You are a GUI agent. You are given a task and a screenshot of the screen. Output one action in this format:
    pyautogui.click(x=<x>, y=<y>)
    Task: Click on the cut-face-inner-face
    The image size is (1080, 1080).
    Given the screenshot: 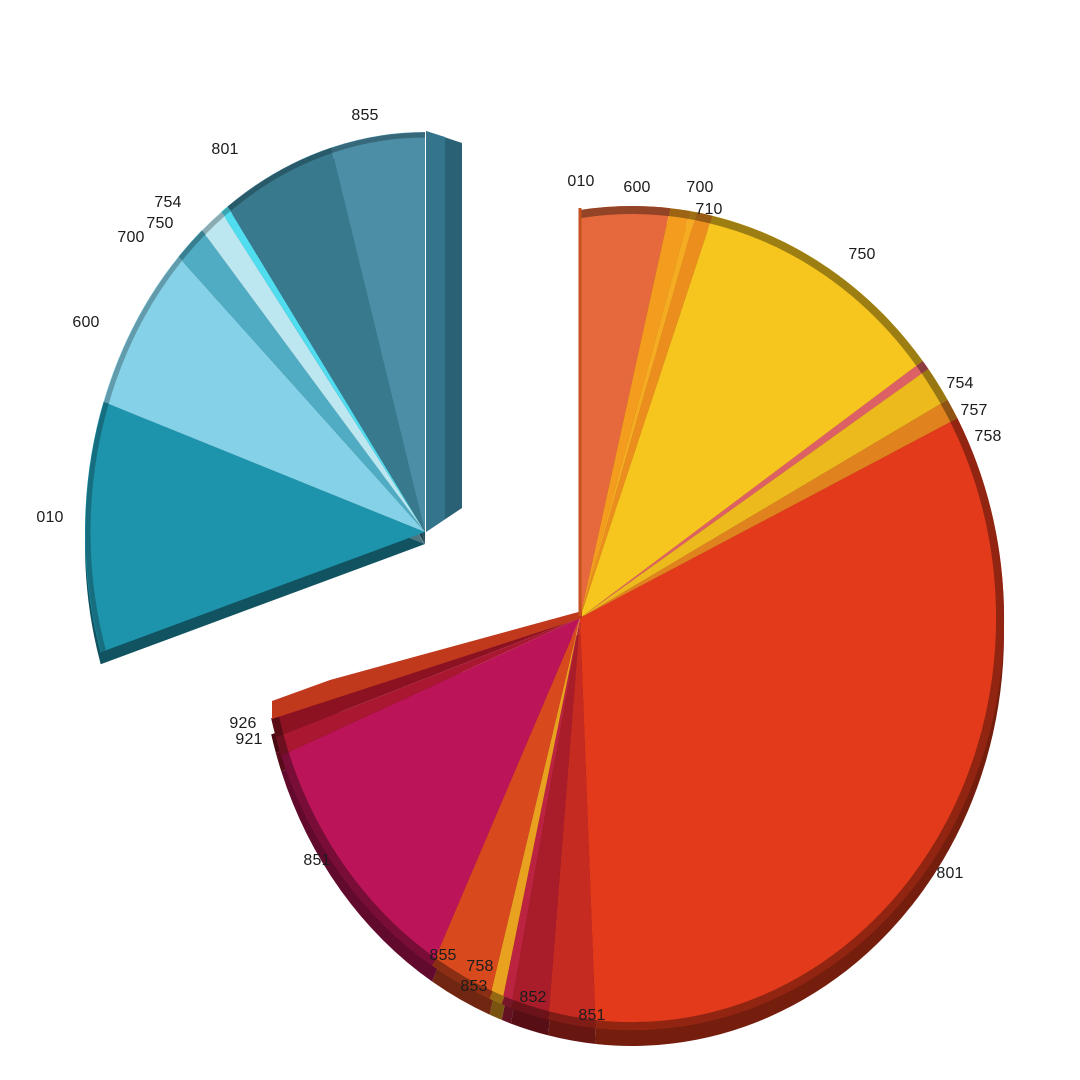 What is the action you would take?
    pyautogui.click(x=435, y=331)
    